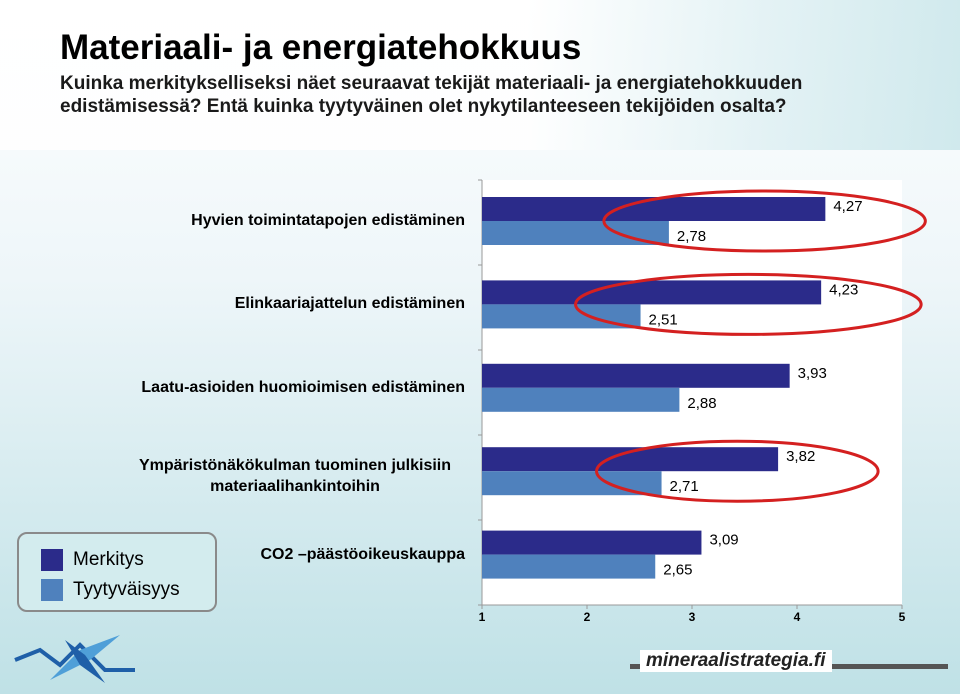 The width and height of the screenshot is (960, 694). Describe the element at coordinates (52, 560) in the screenshot. I see `legend-swatch-merkitys` at that location.